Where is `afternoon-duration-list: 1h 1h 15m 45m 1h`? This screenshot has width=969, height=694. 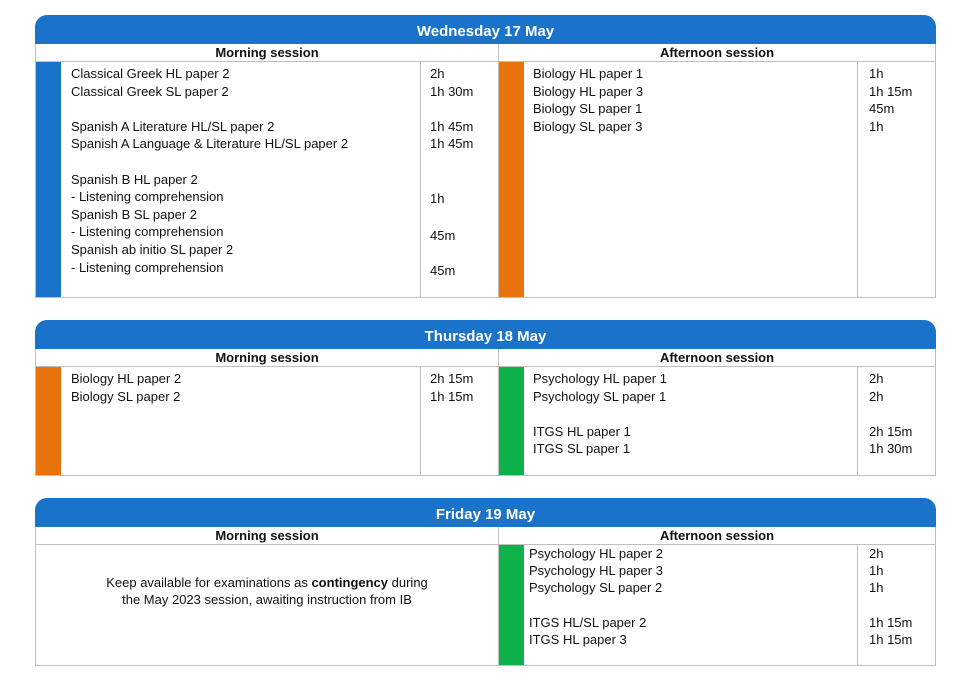
afternoon-duration-list: 1h 1h 15m 45m 1h is located at coordinates (890, 100).